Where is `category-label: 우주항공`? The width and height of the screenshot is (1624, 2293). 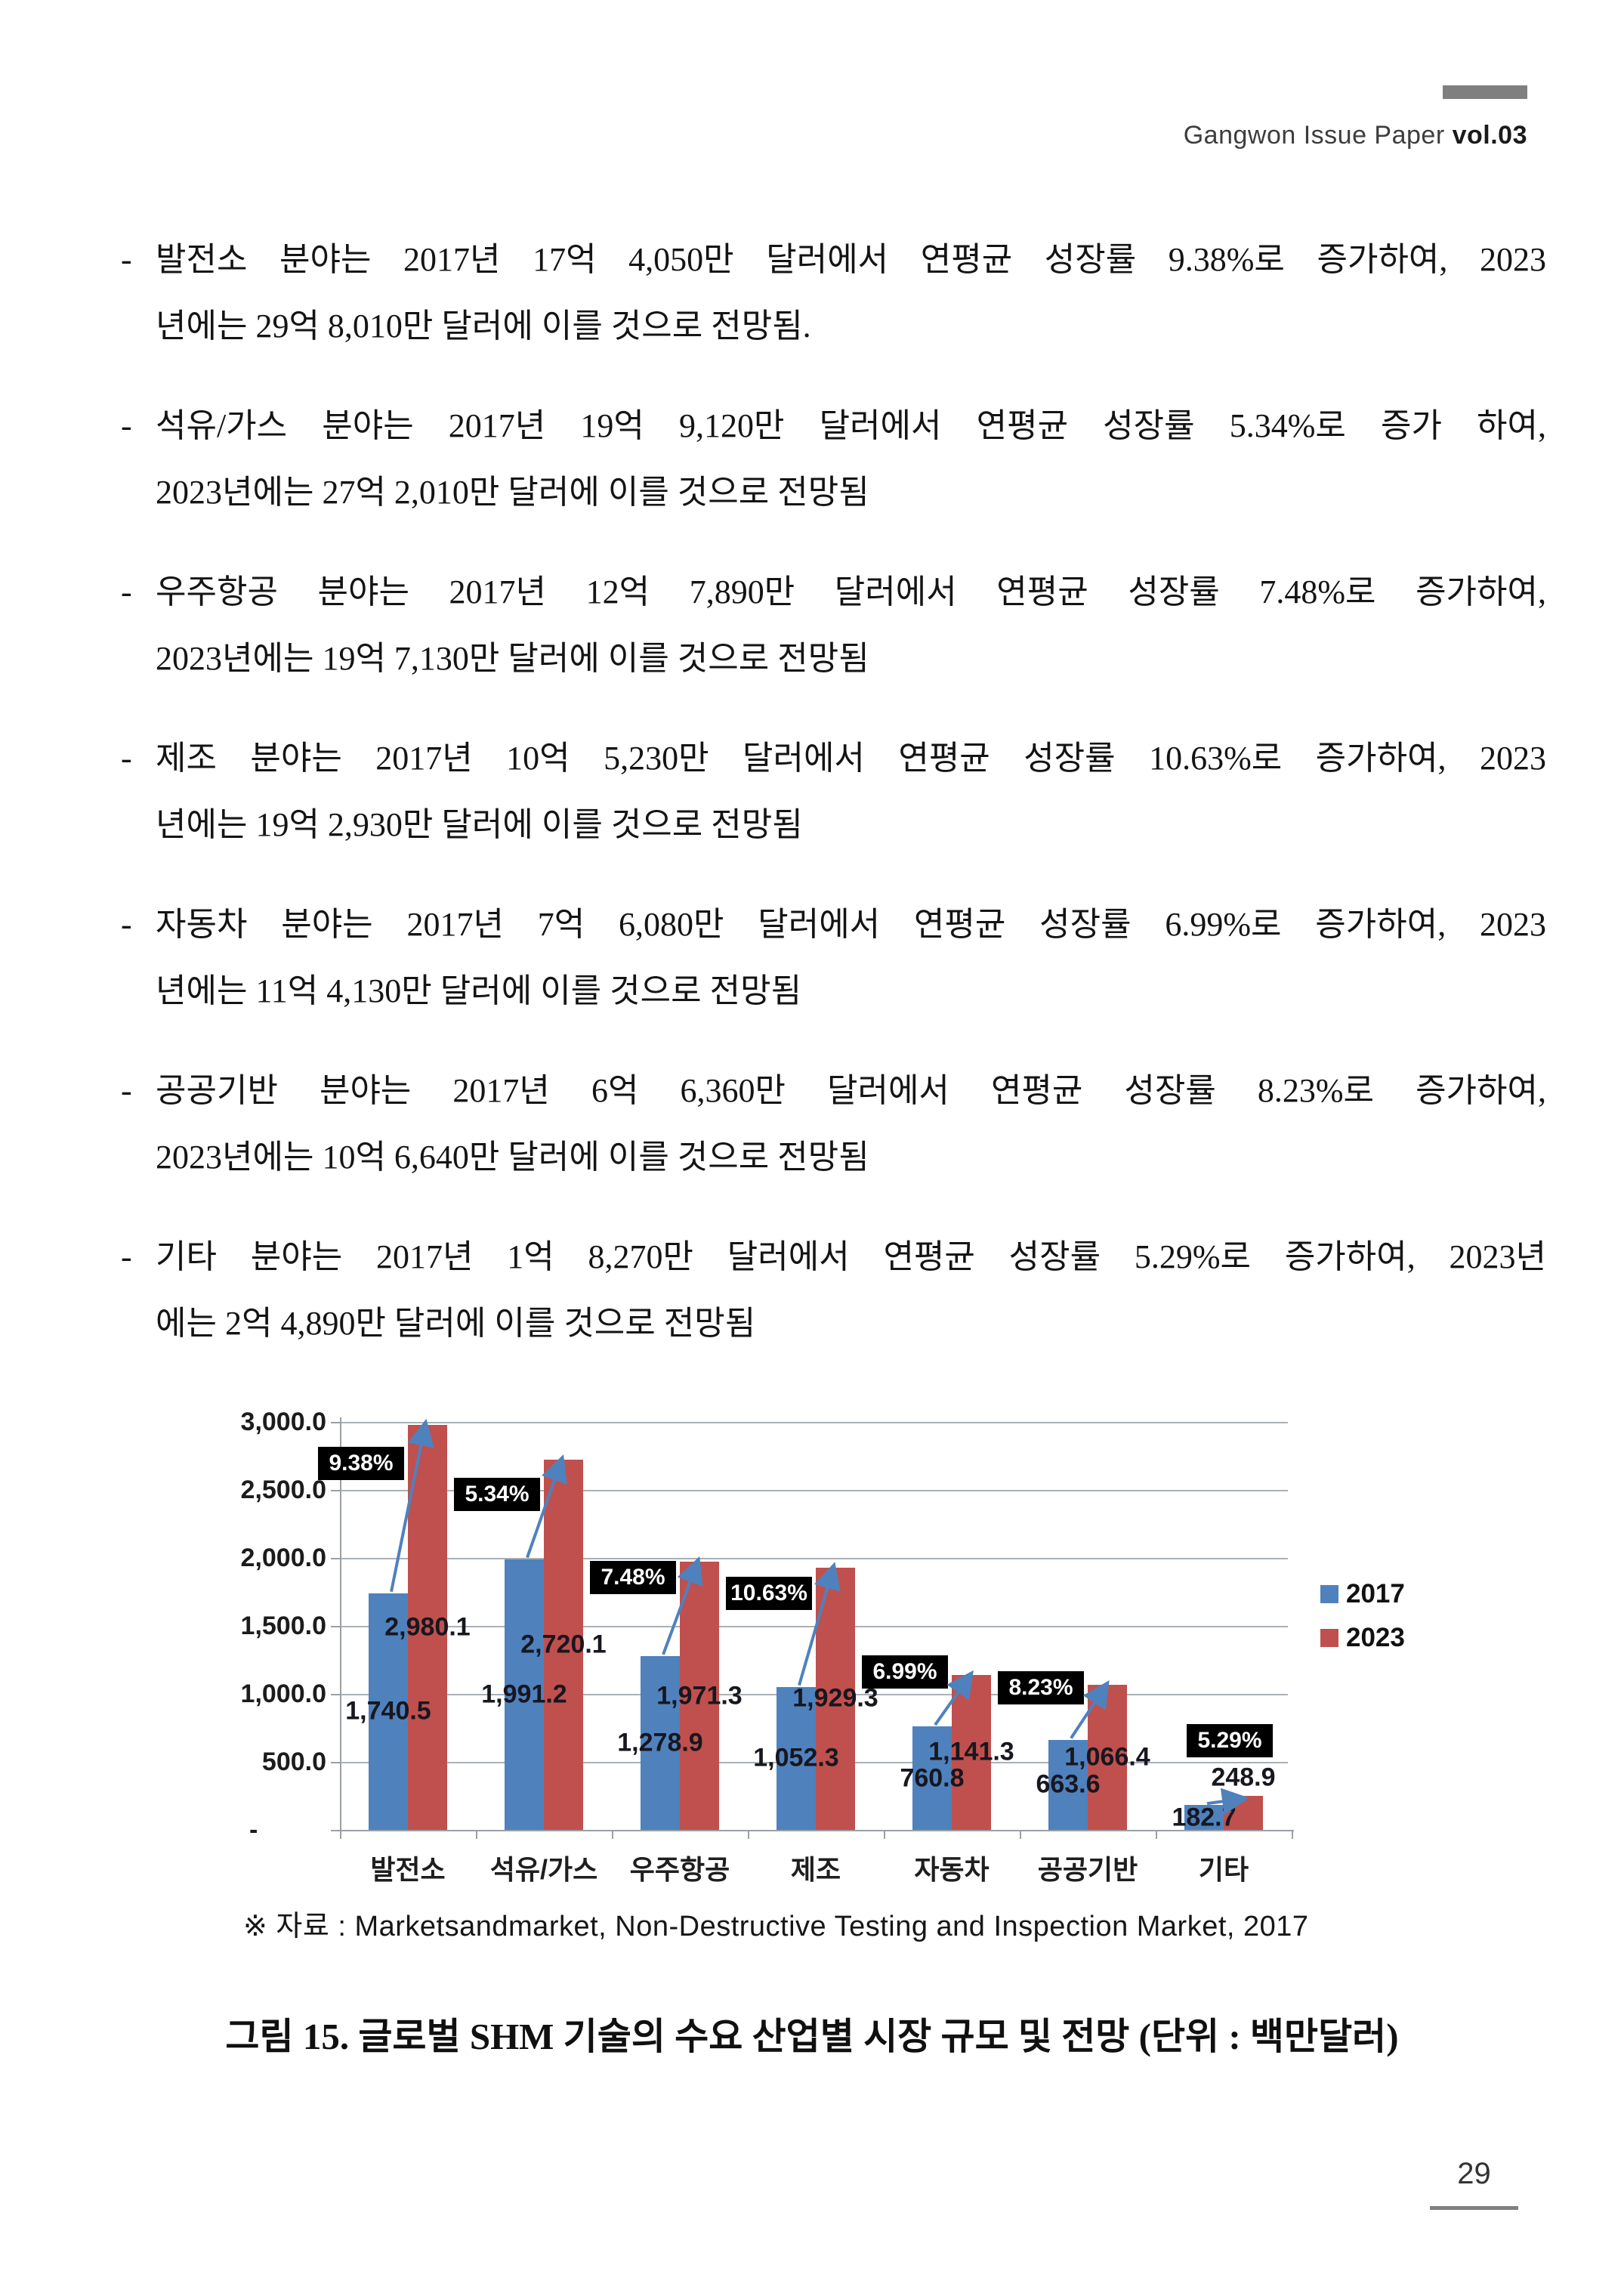
category-label: 우주항공 is located at coordinates (679, 1869).